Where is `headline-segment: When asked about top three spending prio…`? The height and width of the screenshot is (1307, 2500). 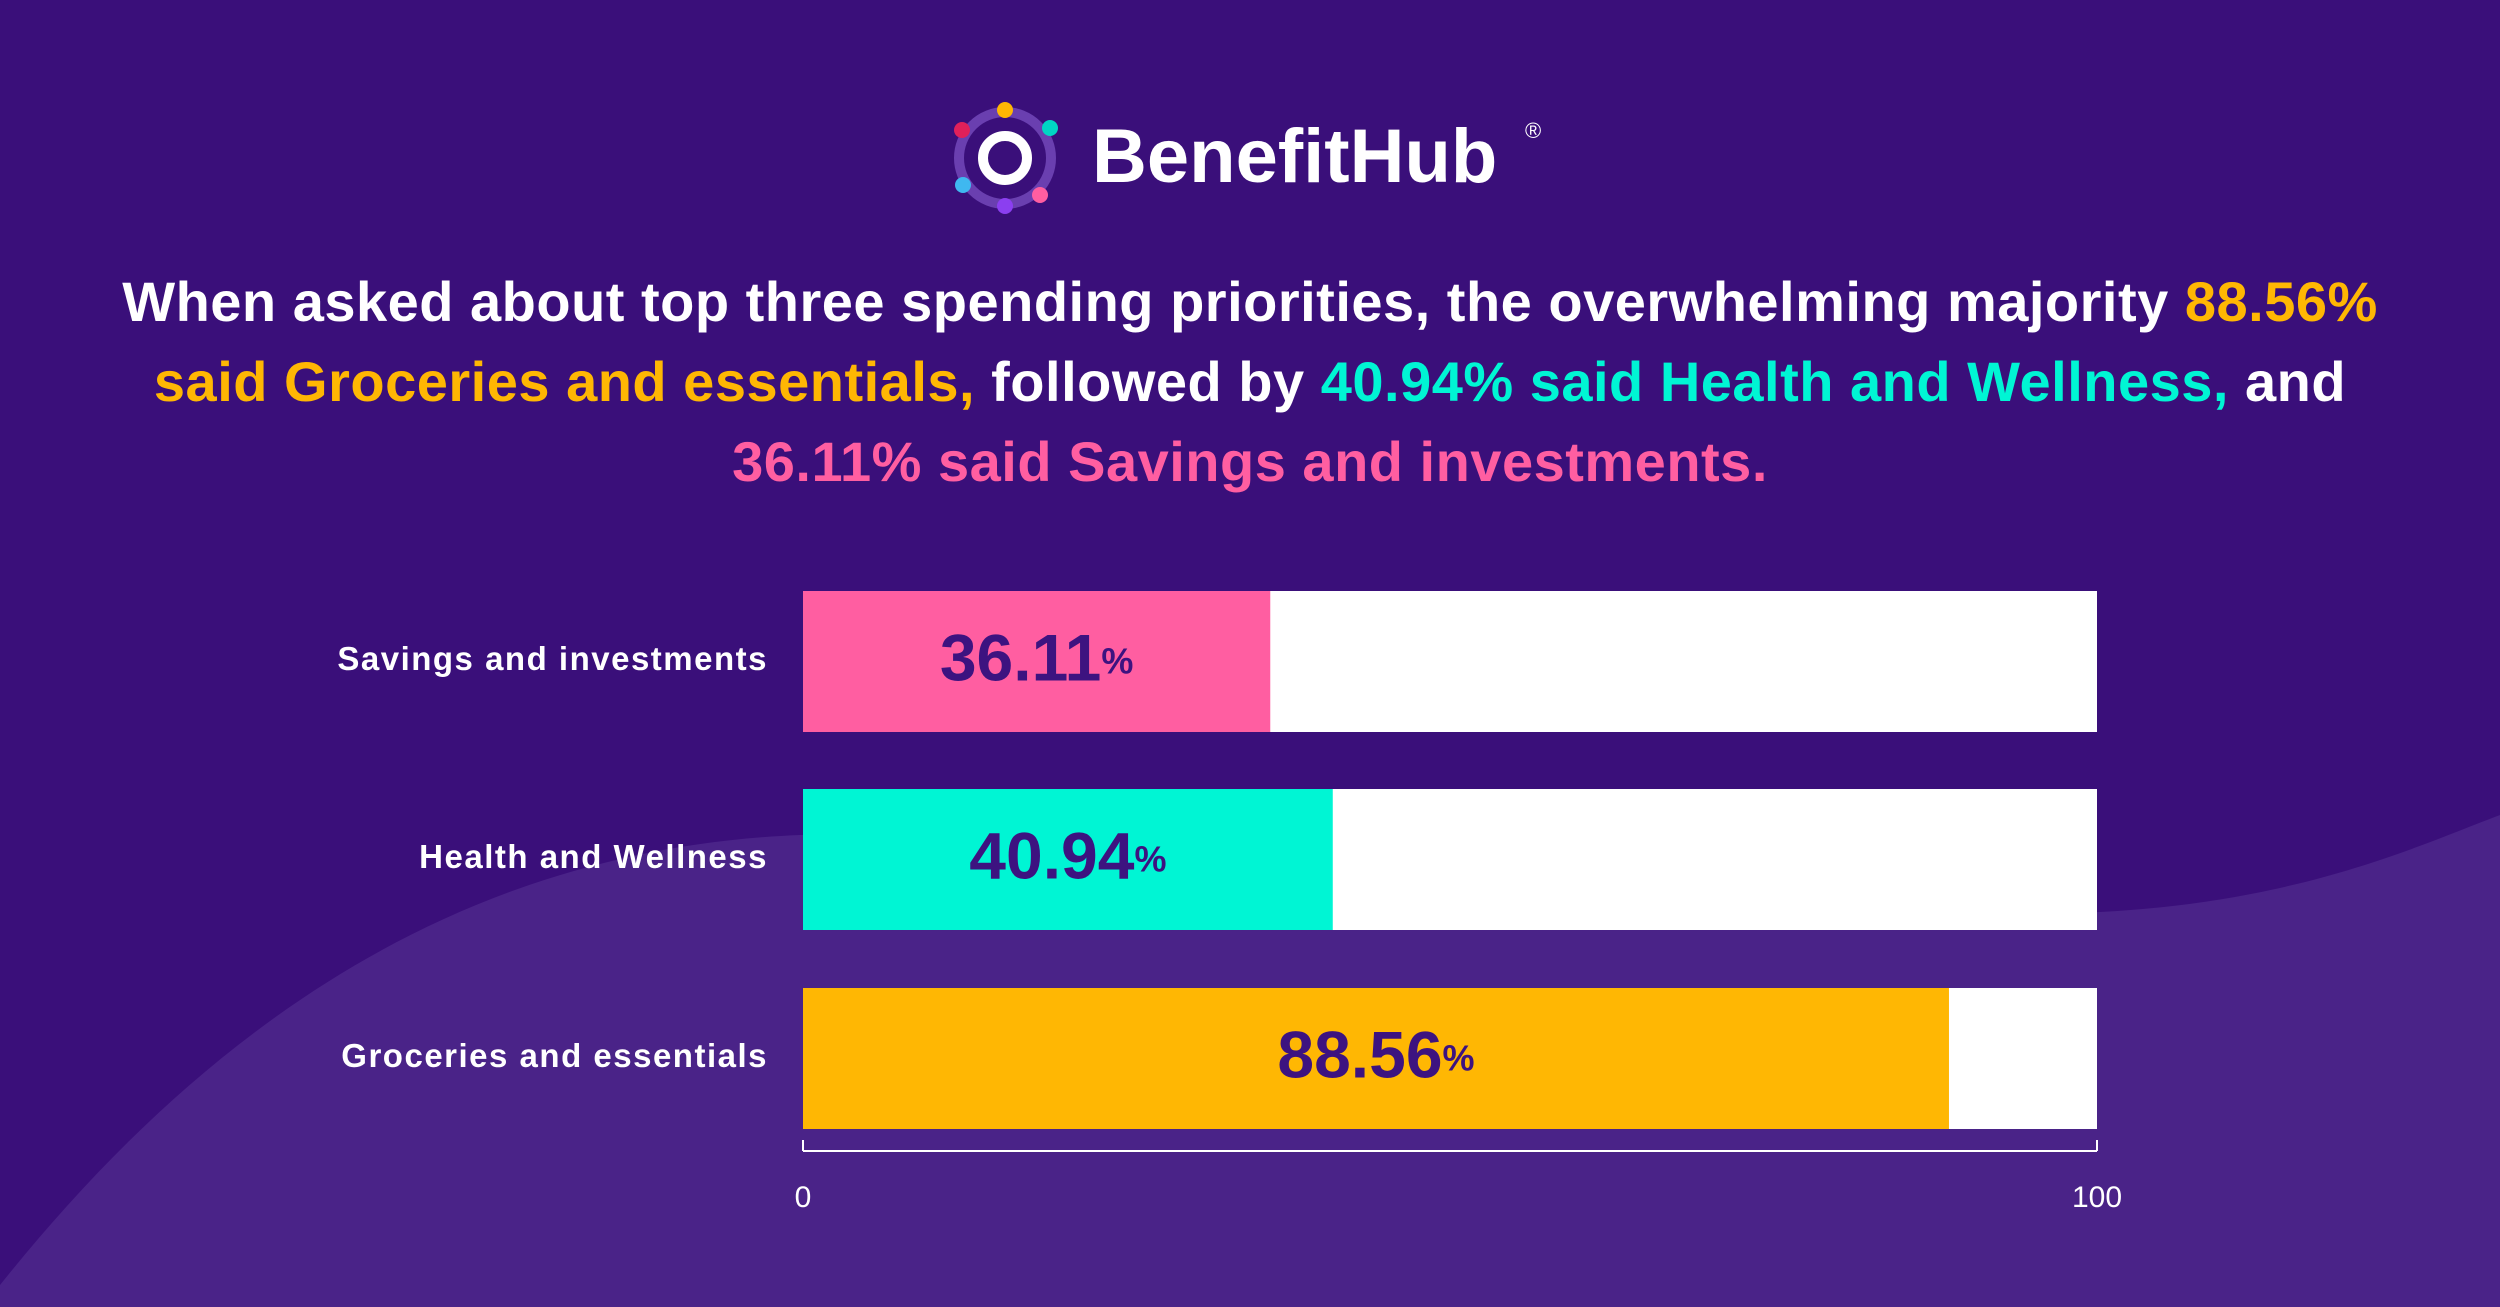
headline-segment: When asked about top three spending prio… is located at coordinates (1153, 301).